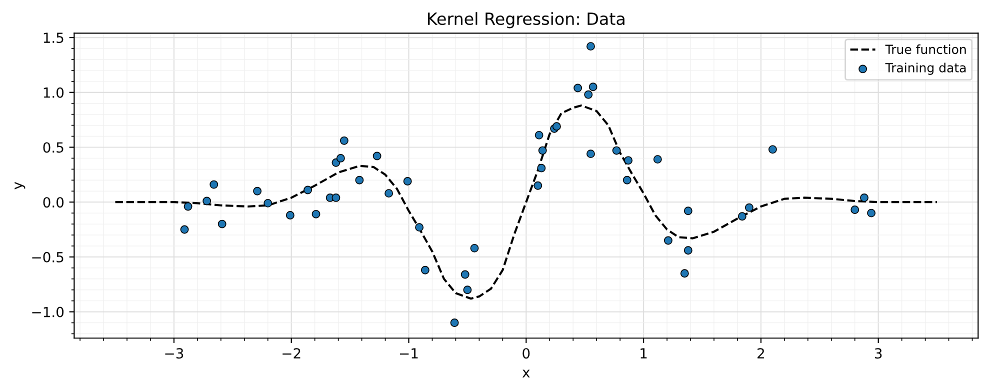 This screenshot has height=390, width=989. I want to click on chart-title: Kernel Regression: Data, so click(526, 20).